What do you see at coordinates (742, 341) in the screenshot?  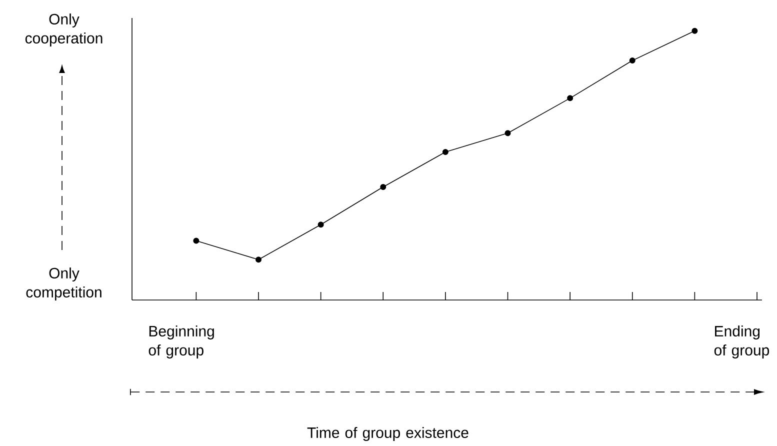 I see `text: Ending of group` at bounding box center [742, 341].